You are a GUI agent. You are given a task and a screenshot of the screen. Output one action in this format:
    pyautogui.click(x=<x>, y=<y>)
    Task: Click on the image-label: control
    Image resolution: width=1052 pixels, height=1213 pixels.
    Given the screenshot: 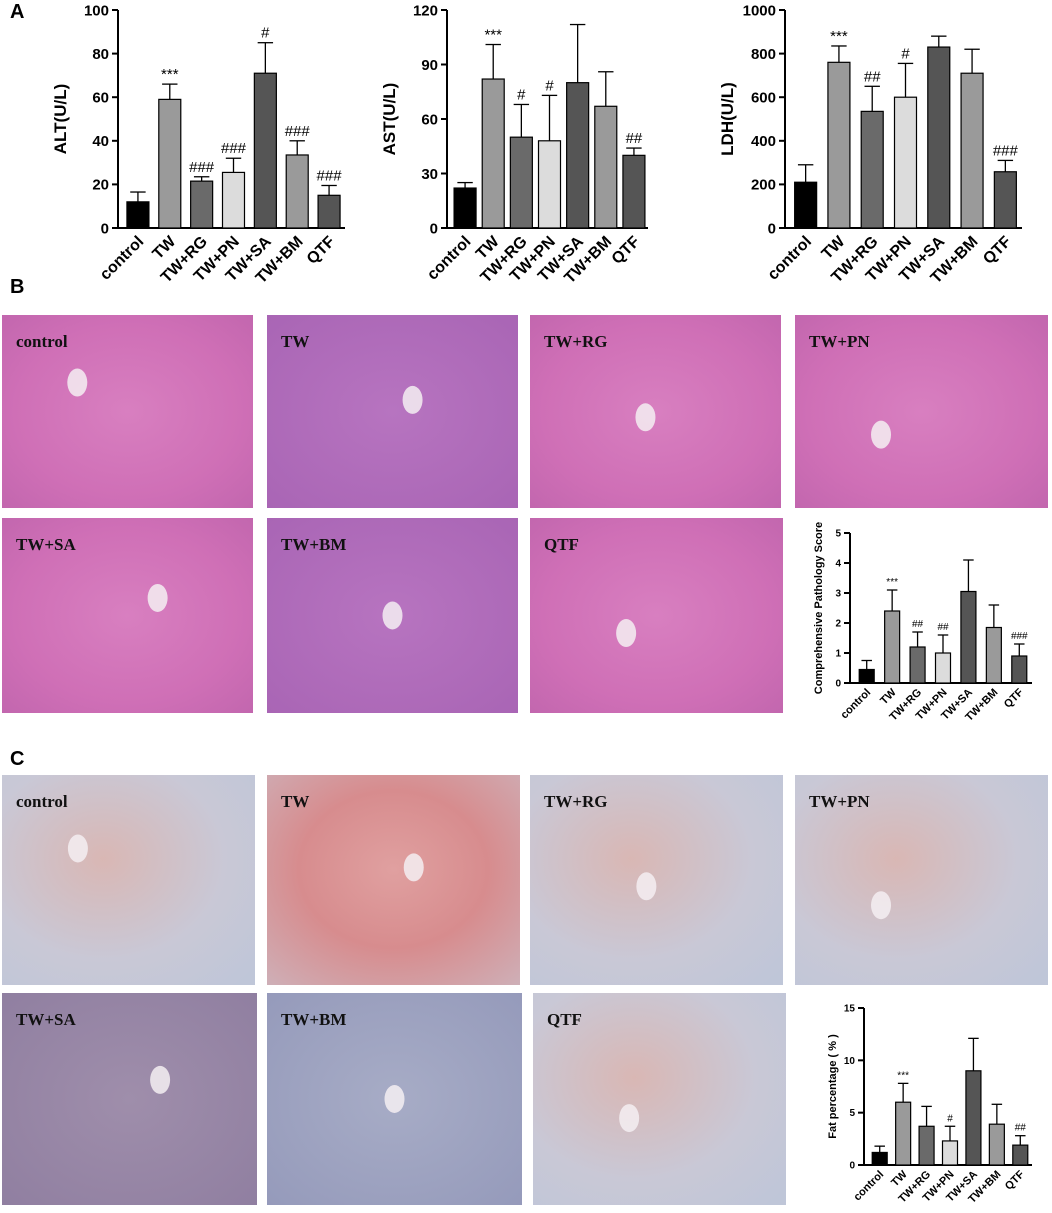 What is the action you would take?
    pyautogui.click(x=42, y=341)
    